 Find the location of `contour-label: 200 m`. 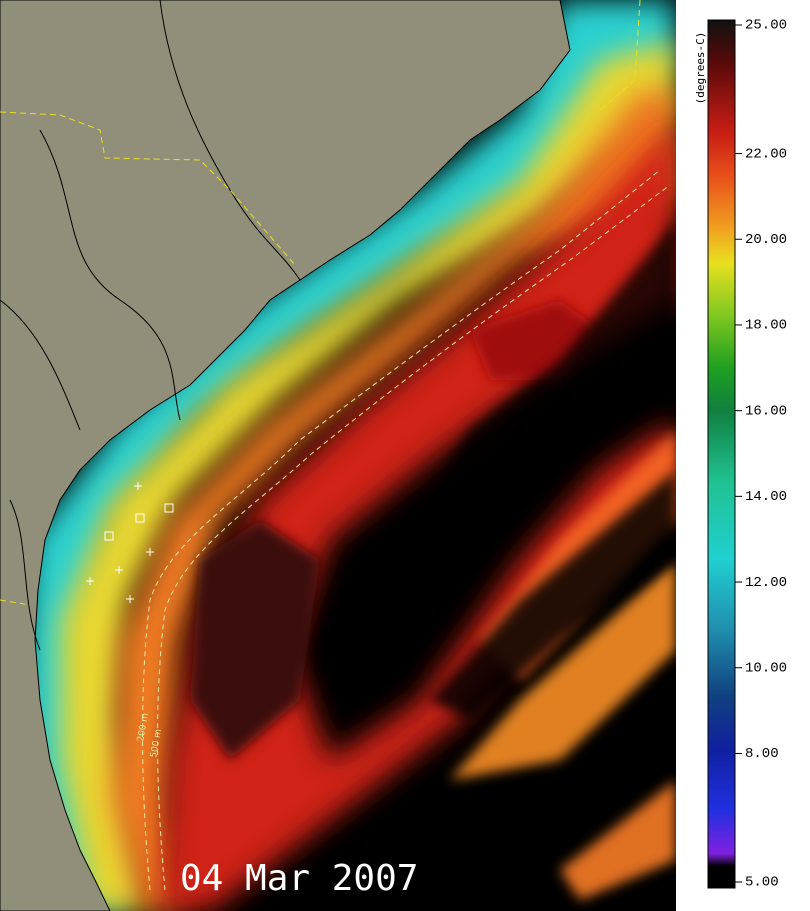

contour-label: 200 m is located at coordinates (143, 727).